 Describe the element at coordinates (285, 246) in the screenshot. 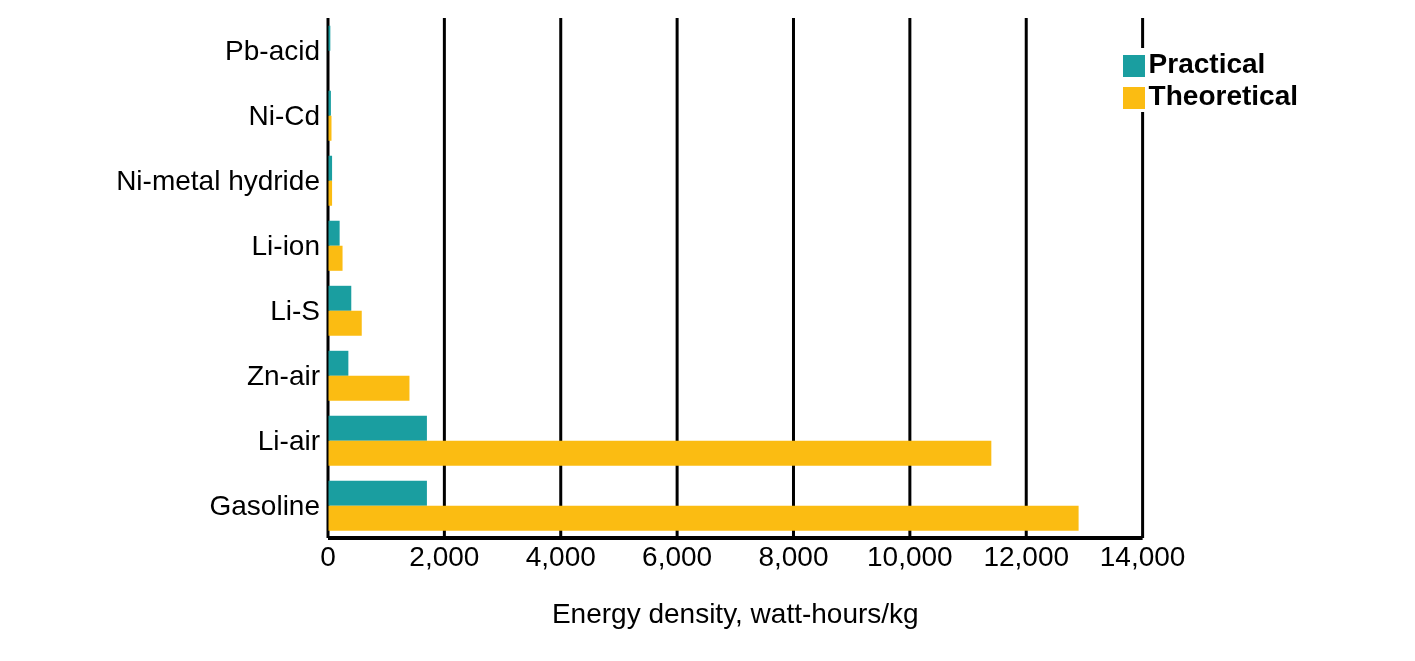

I see `y-tick-label: Li-ion` at that location.